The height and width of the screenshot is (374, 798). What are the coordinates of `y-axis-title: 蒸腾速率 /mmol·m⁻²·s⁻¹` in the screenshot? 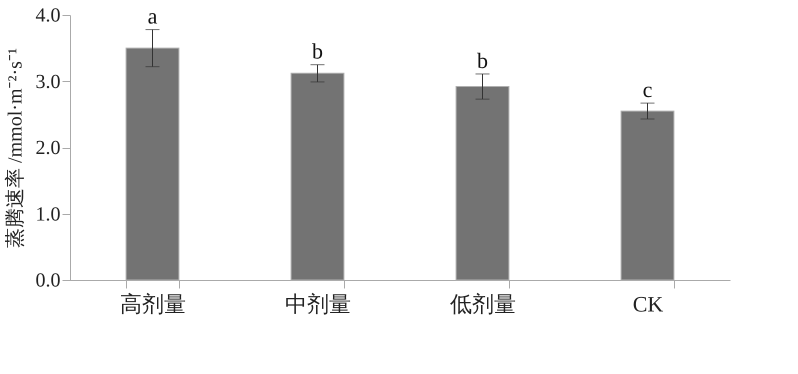 It's located at (15, 148).